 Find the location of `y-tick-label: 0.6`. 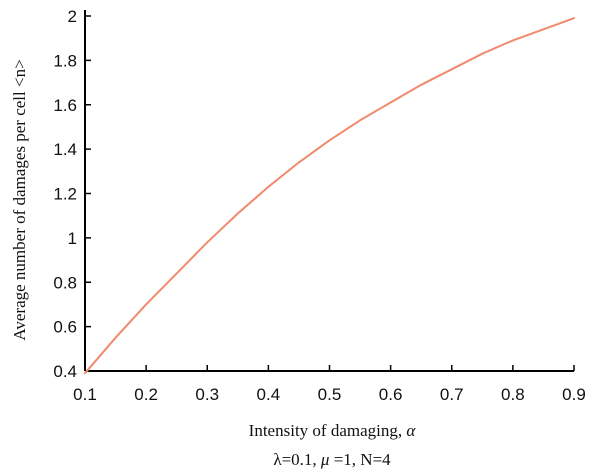

y-tick-label: 0.6 is located at coordinates (65, 327).